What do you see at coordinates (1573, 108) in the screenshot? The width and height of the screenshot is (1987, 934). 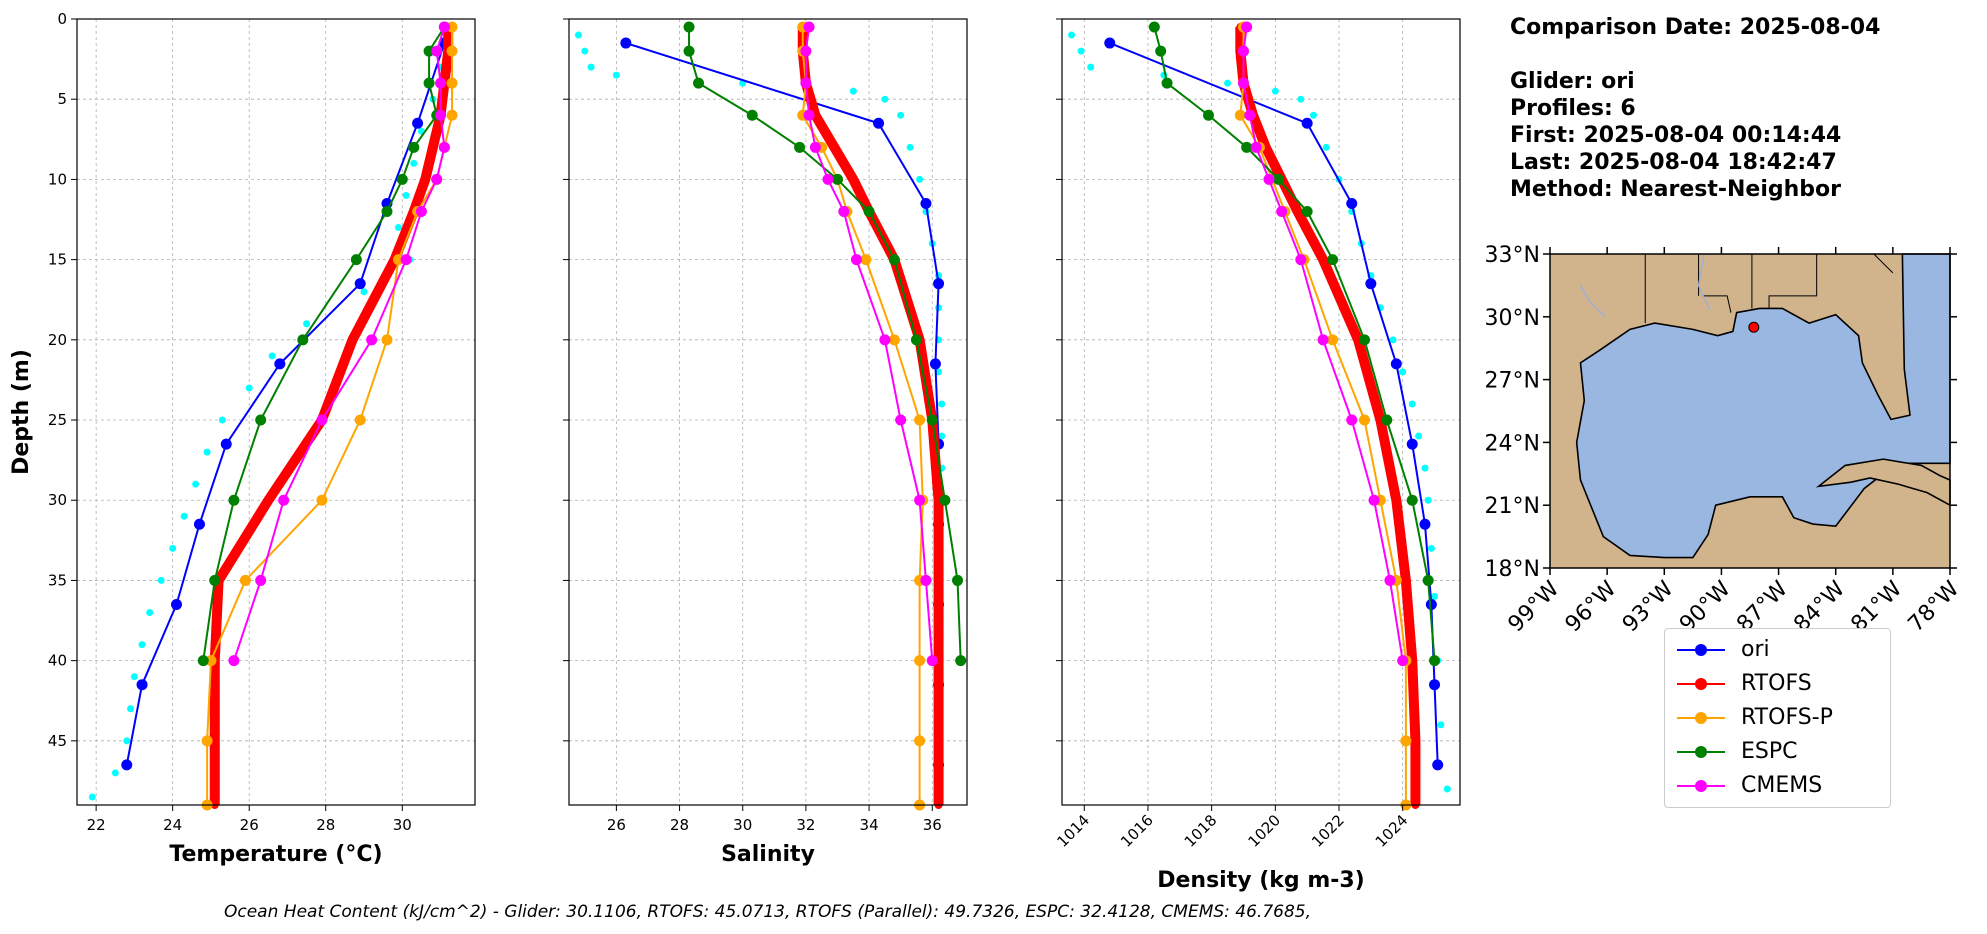 I see `profile-count: Profiles: 6` at bounding box center [1573, 108].